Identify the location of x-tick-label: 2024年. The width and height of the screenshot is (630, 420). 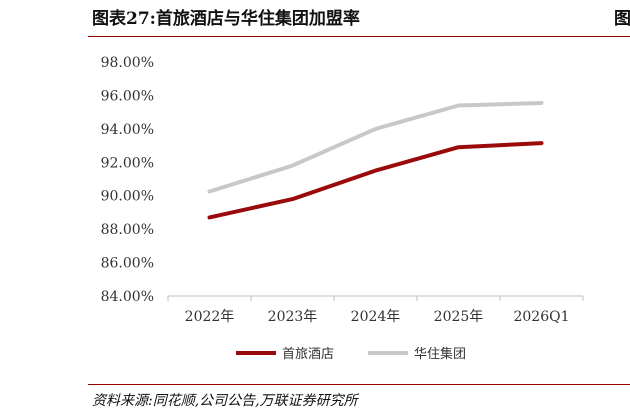
(376, 317).